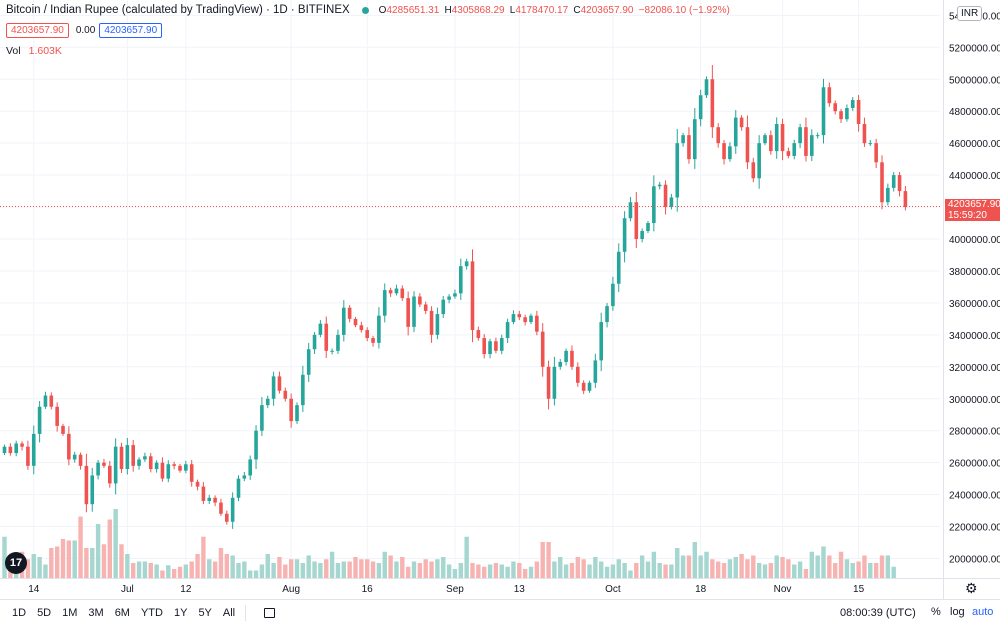 Image resolution: width=1000 pixels, height=626 pixels. I want to click on x-tick-label: Nov, so click(783, 589).